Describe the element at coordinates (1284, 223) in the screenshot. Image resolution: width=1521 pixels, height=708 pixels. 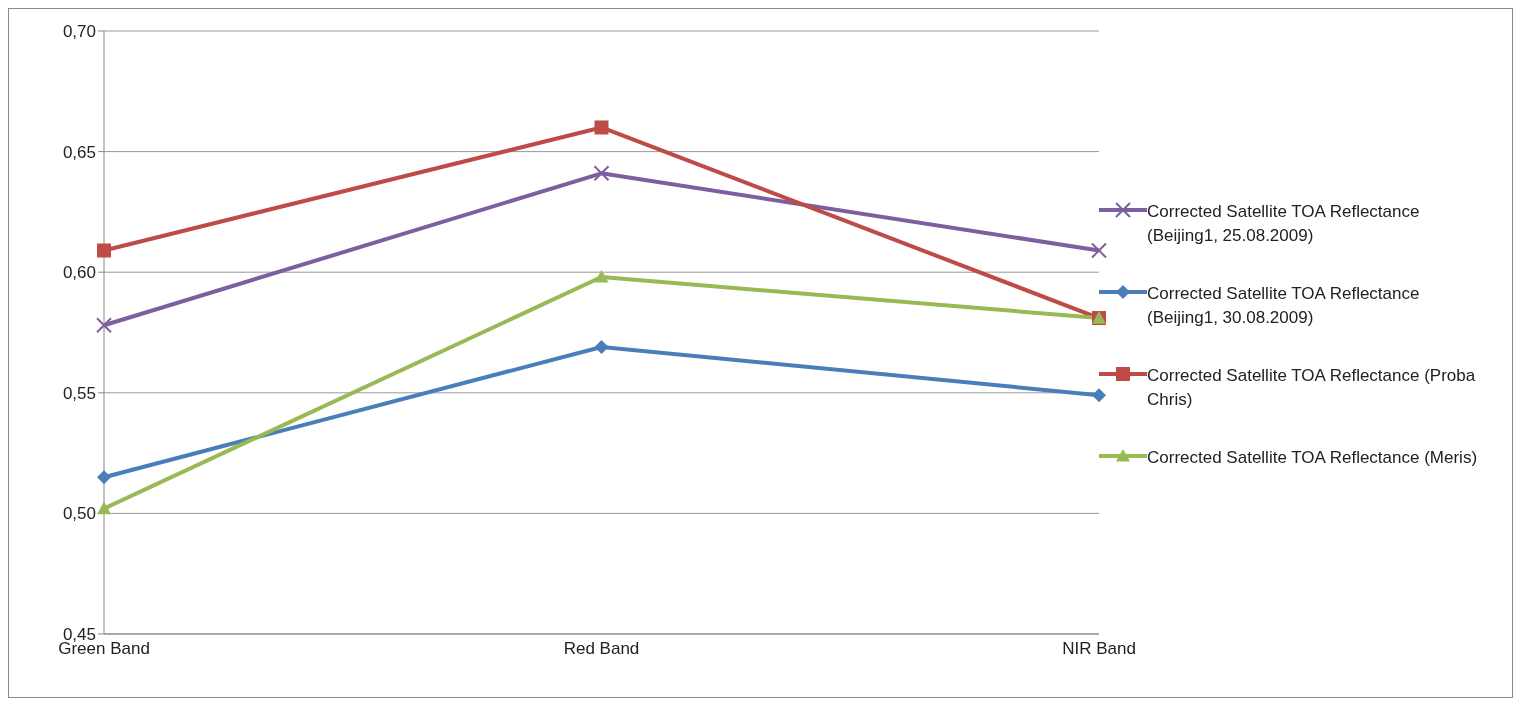
I see `legend-label: Corrected Satellite TOA Reflectance (Beijing1, 25.08.2009)` at that location.